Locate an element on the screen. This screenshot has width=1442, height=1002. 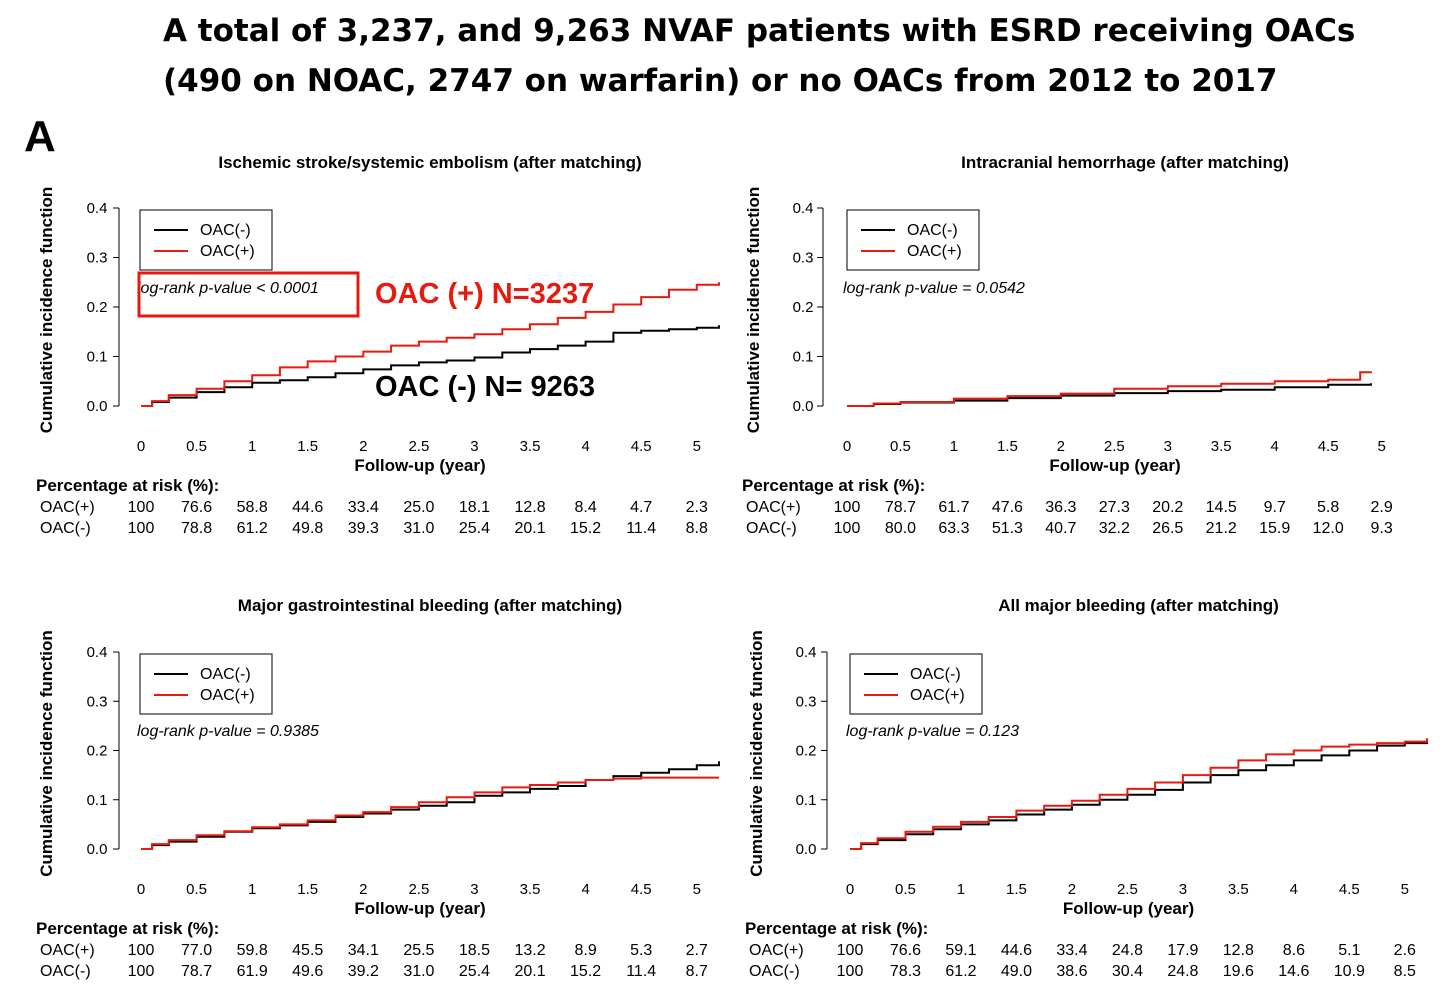
risk-cell: 2.3 is located at coordinates (697, 507).